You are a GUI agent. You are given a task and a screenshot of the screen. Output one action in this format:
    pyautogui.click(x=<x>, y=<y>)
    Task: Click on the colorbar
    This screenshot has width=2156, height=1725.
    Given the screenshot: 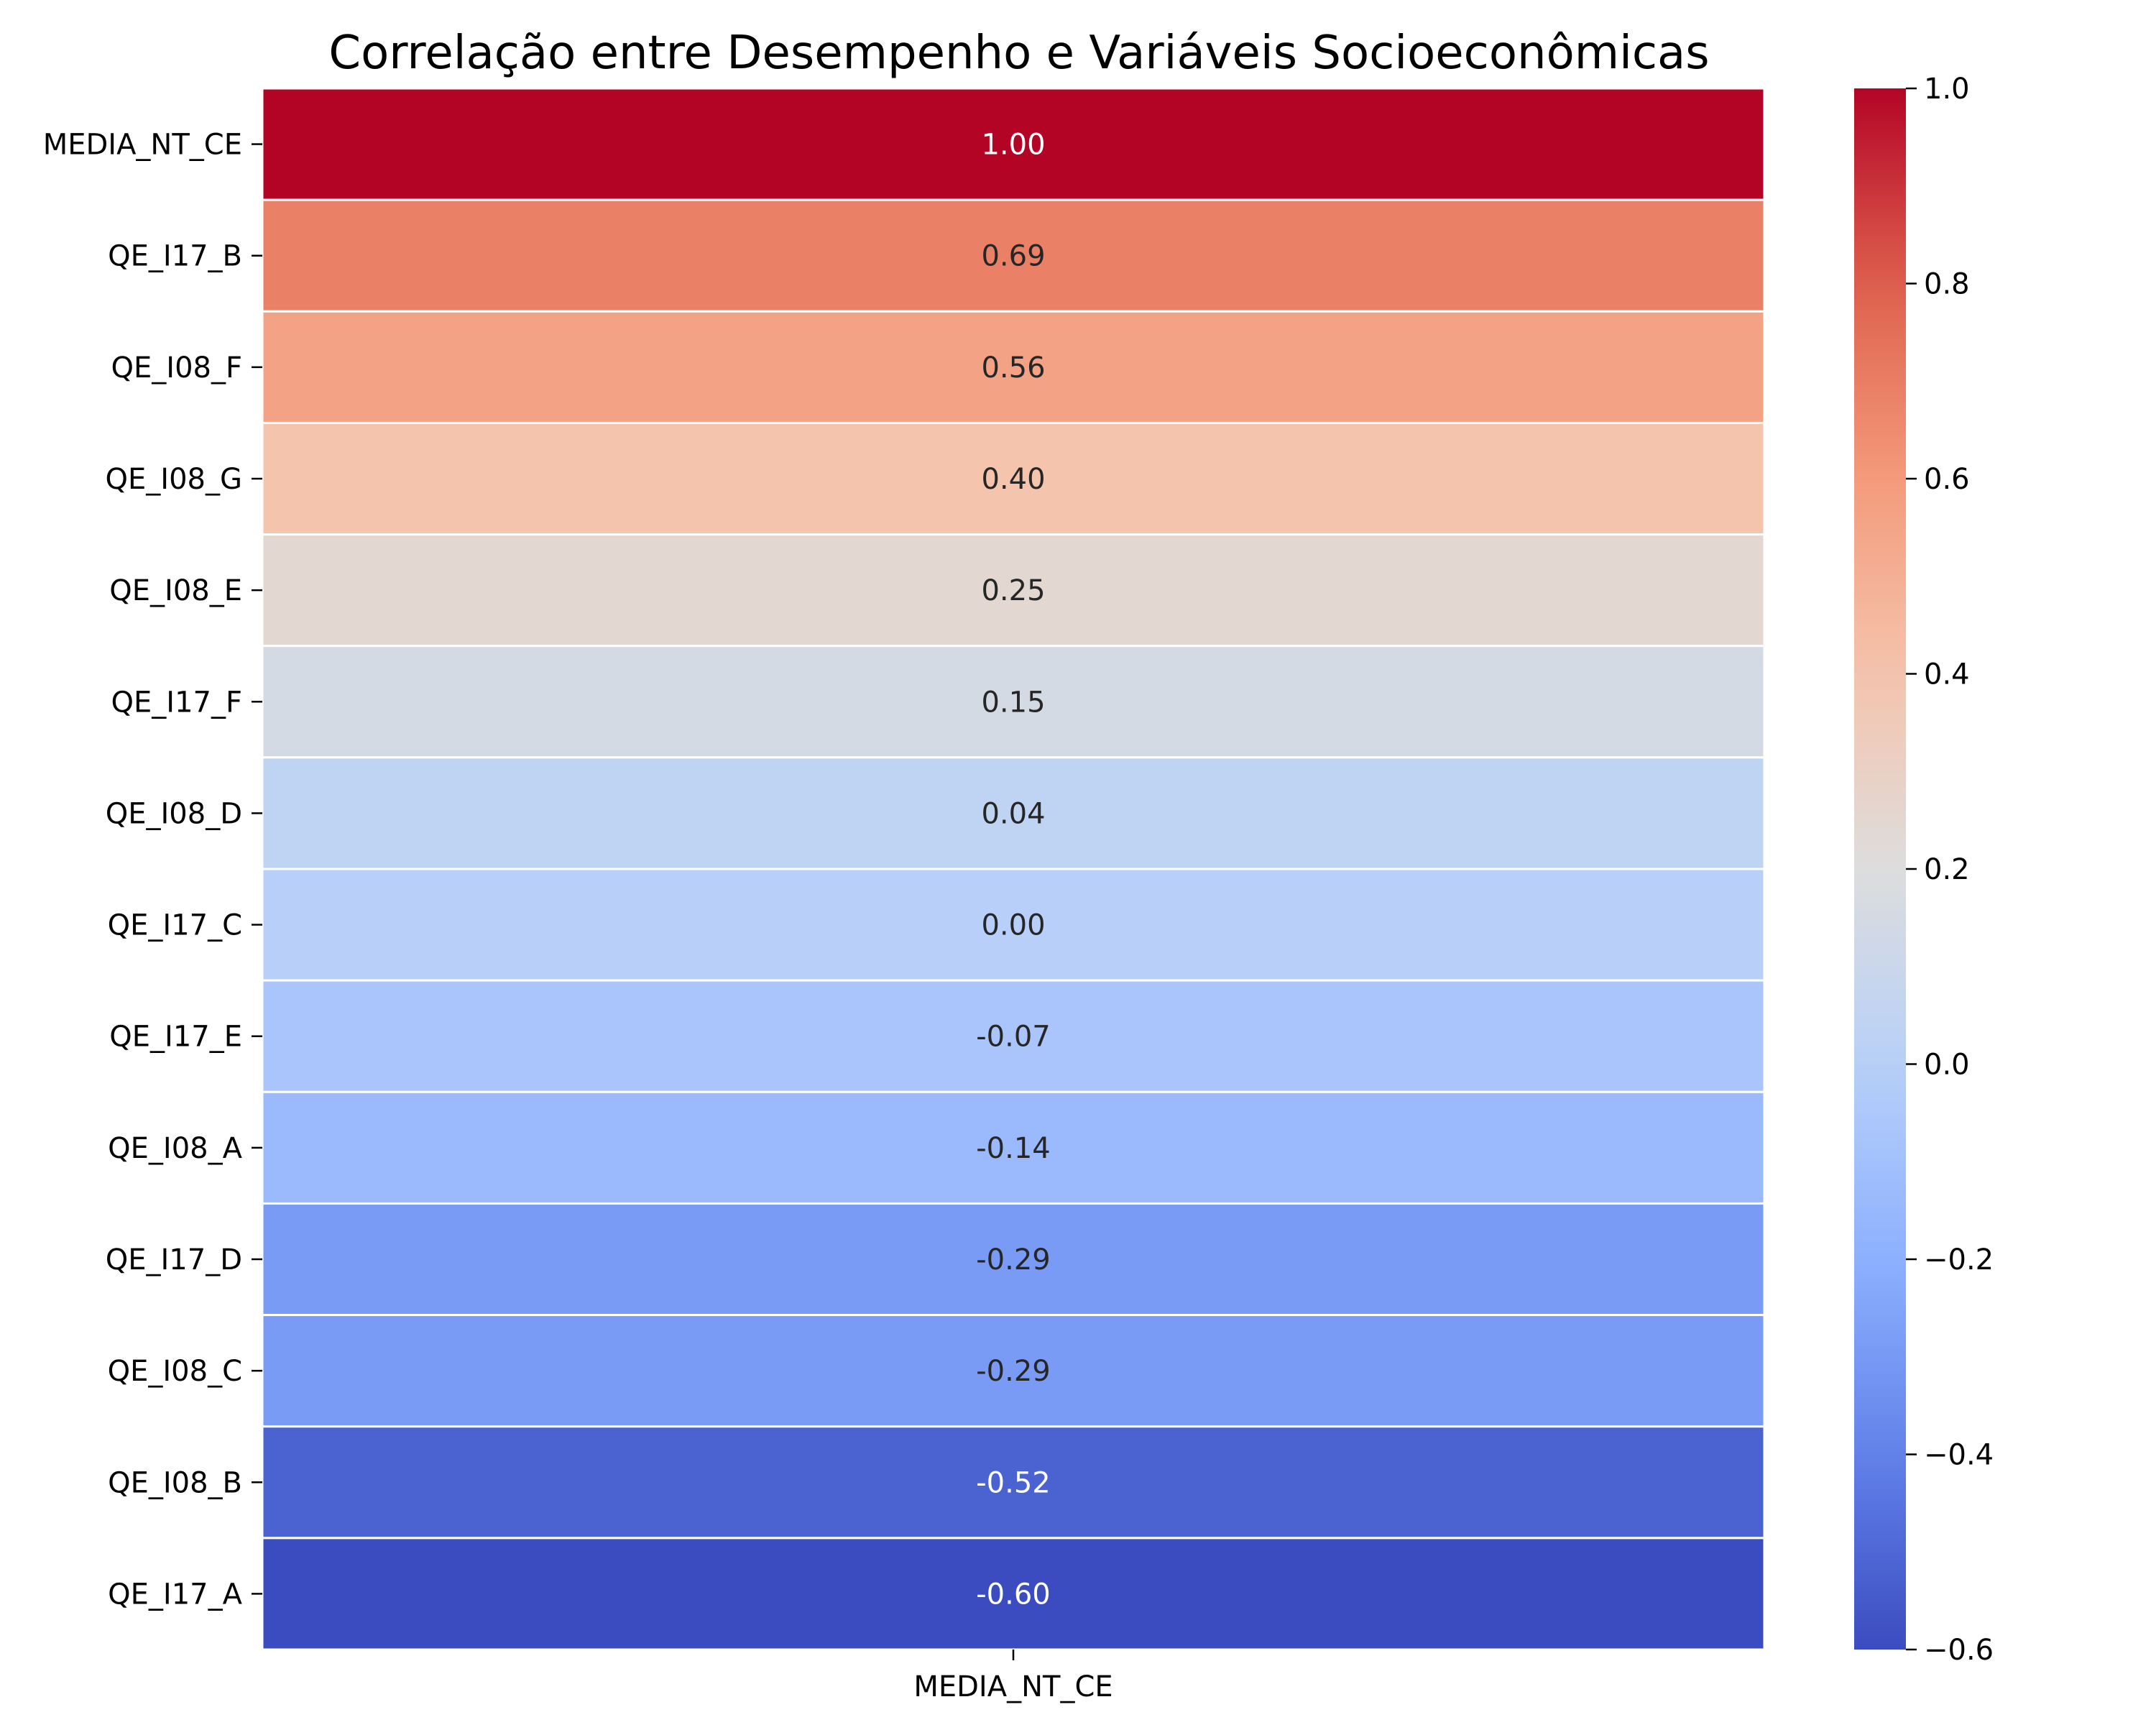 What is the action you would take?
    pyautogui.click(x=1880, y=869)
    